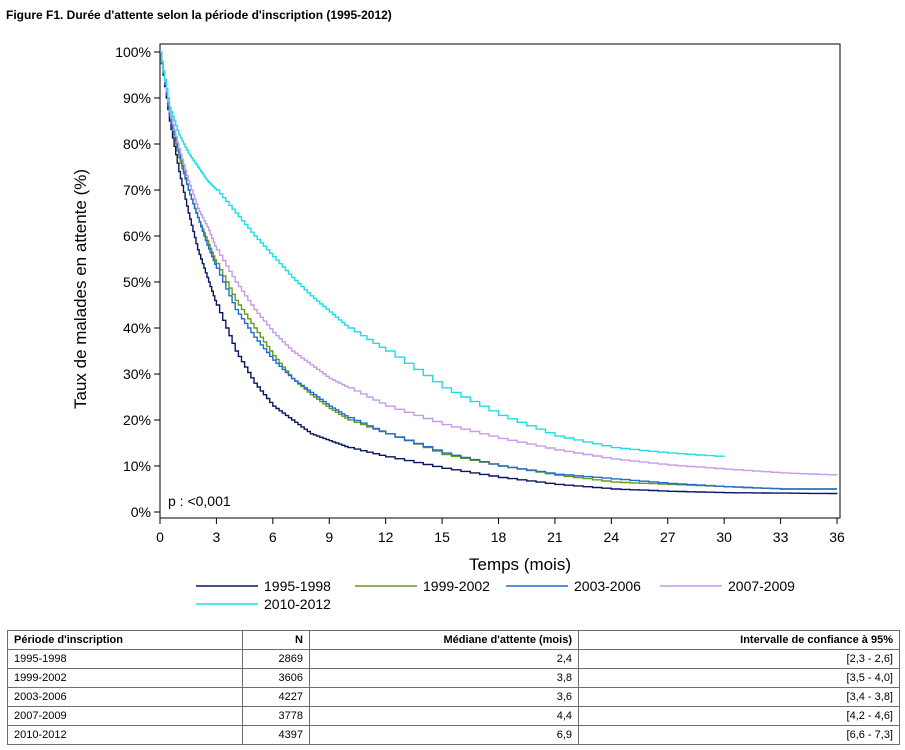  Describe the element at coordinates (125, 659) in the screenshot. I see `cell-period: 1995-1998` at that location.